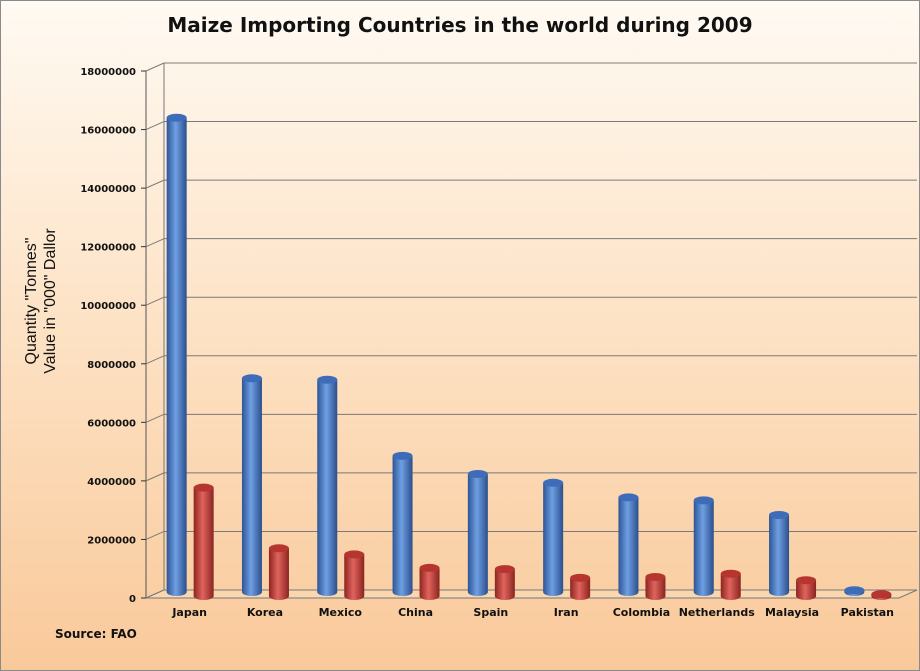 The image size is (920, 671). What do you see at coordinates (628, 546) in the screenshot?
I see `bar-blue-colombia` at bounding box center [628, 546].